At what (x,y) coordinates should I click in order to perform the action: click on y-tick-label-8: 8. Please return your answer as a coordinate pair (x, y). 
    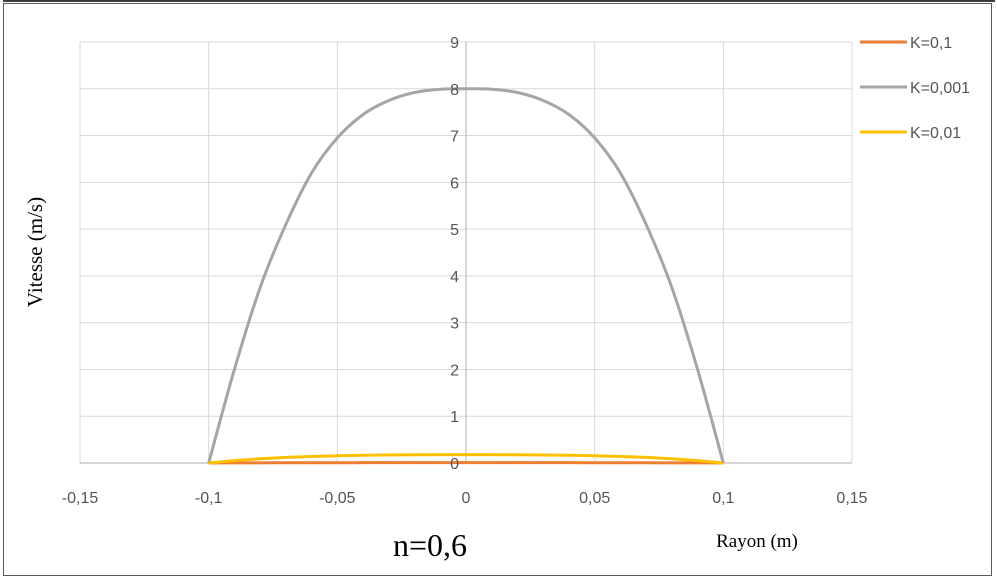
    Looking at the image, I should click on (454, 90).